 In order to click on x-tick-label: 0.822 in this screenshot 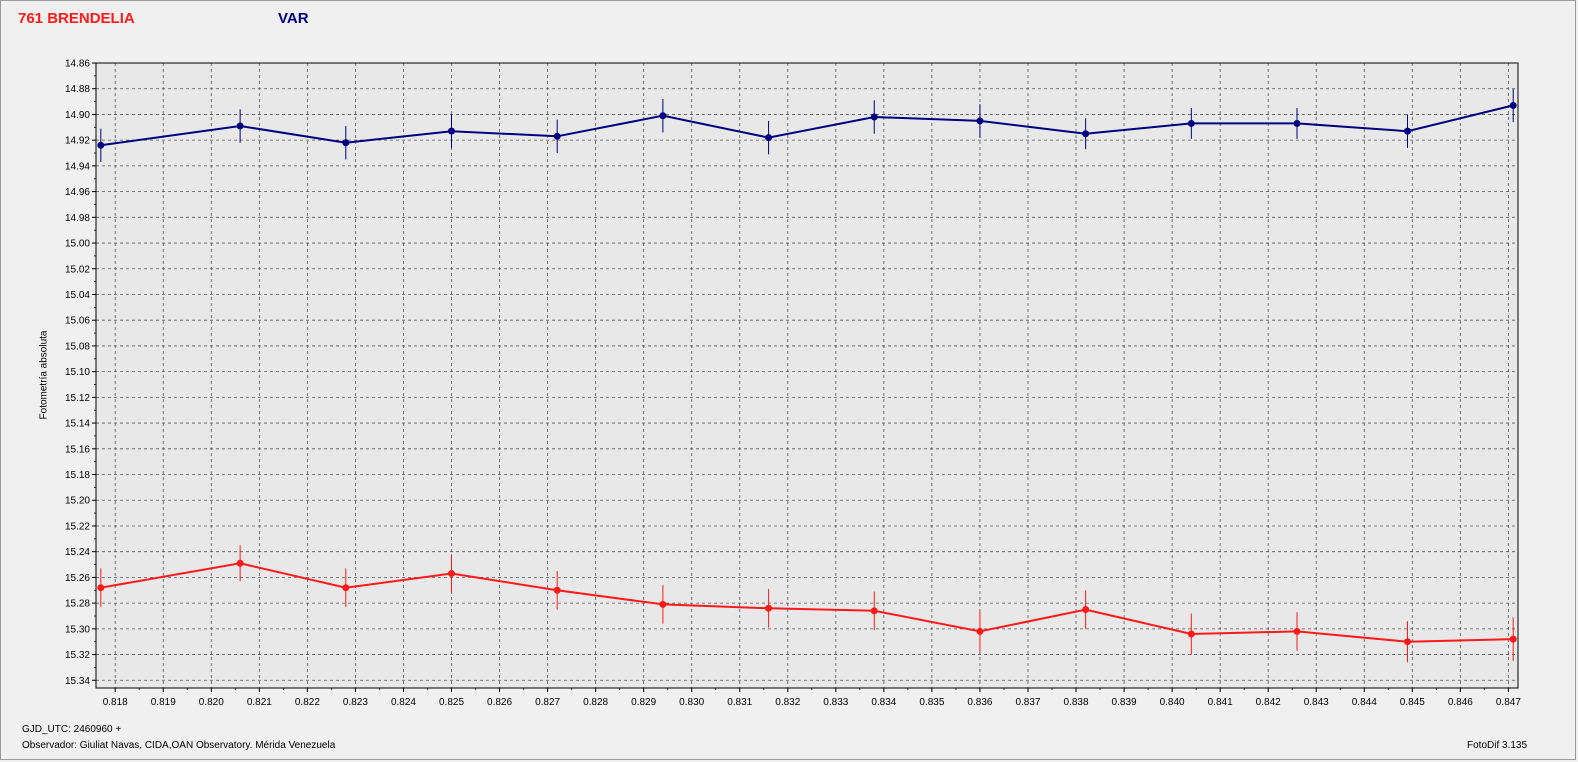, I will do `click(307, 702)`.